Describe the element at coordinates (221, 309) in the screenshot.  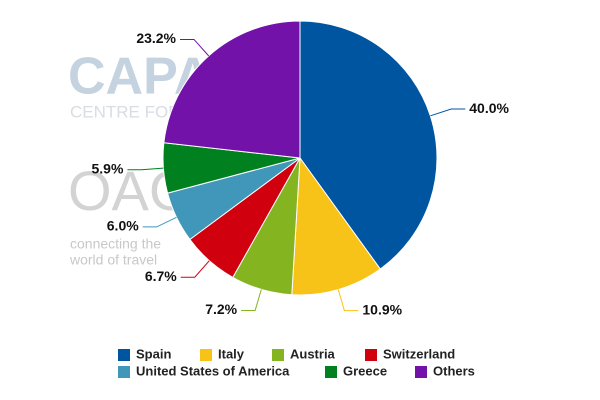
I see `data-label: 7.2%` at that location.